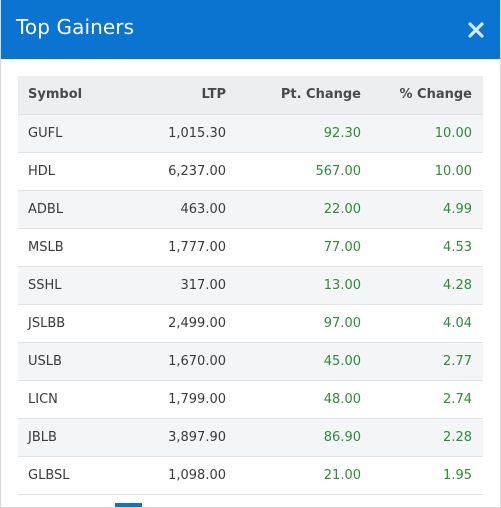 The image size is (501, 508). Describe the element at coordinates (78, 95) in the screenshot. I see `header-symbol: Symbol` at that location.